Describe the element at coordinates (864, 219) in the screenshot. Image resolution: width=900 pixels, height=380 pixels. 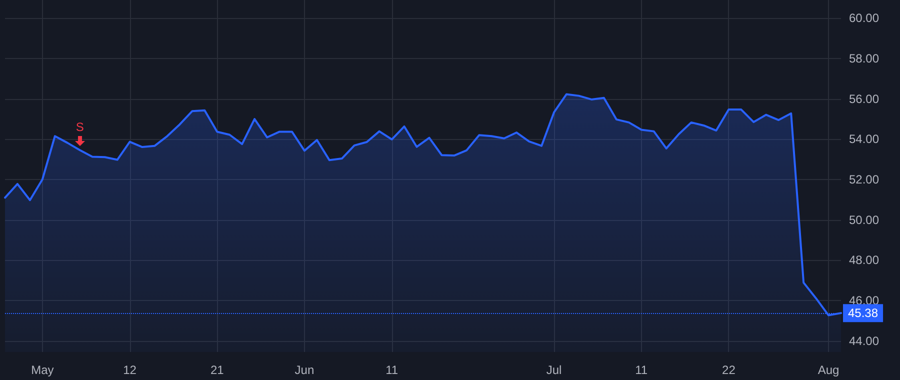
I see `y-tick-label: 50.00` at that location.